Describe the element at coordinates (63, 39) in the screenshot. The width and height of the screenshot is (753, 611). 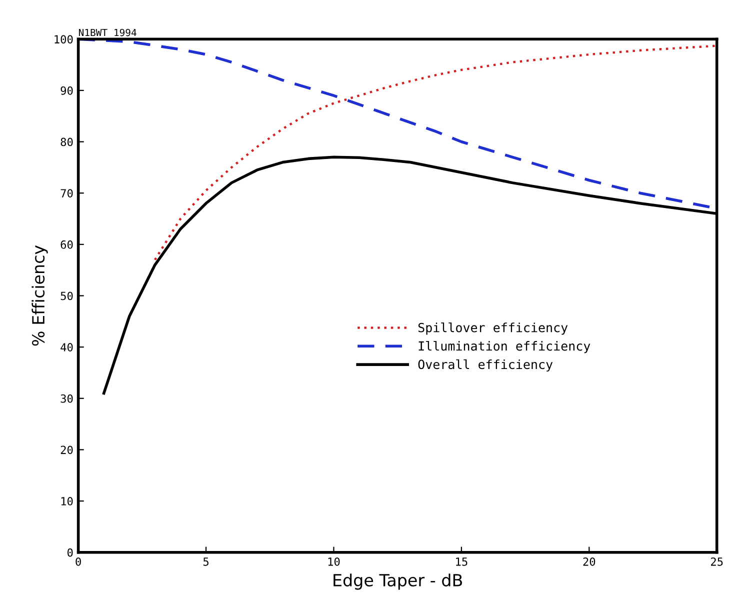
I see `y-tick-label: 100` at that location.